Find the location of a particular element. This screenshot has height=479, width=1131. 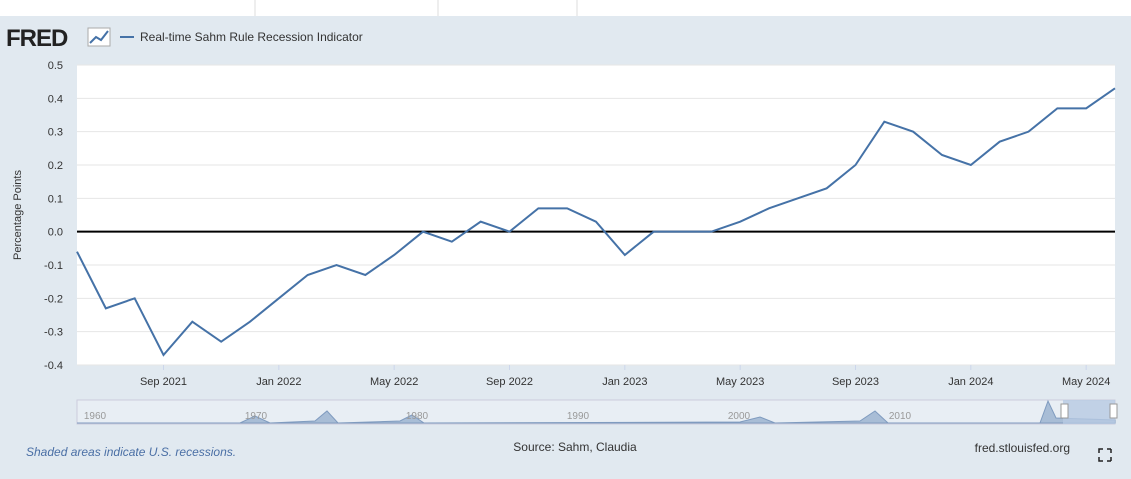

y-tick-label: 0.1 is located at coordinates (55, 199).